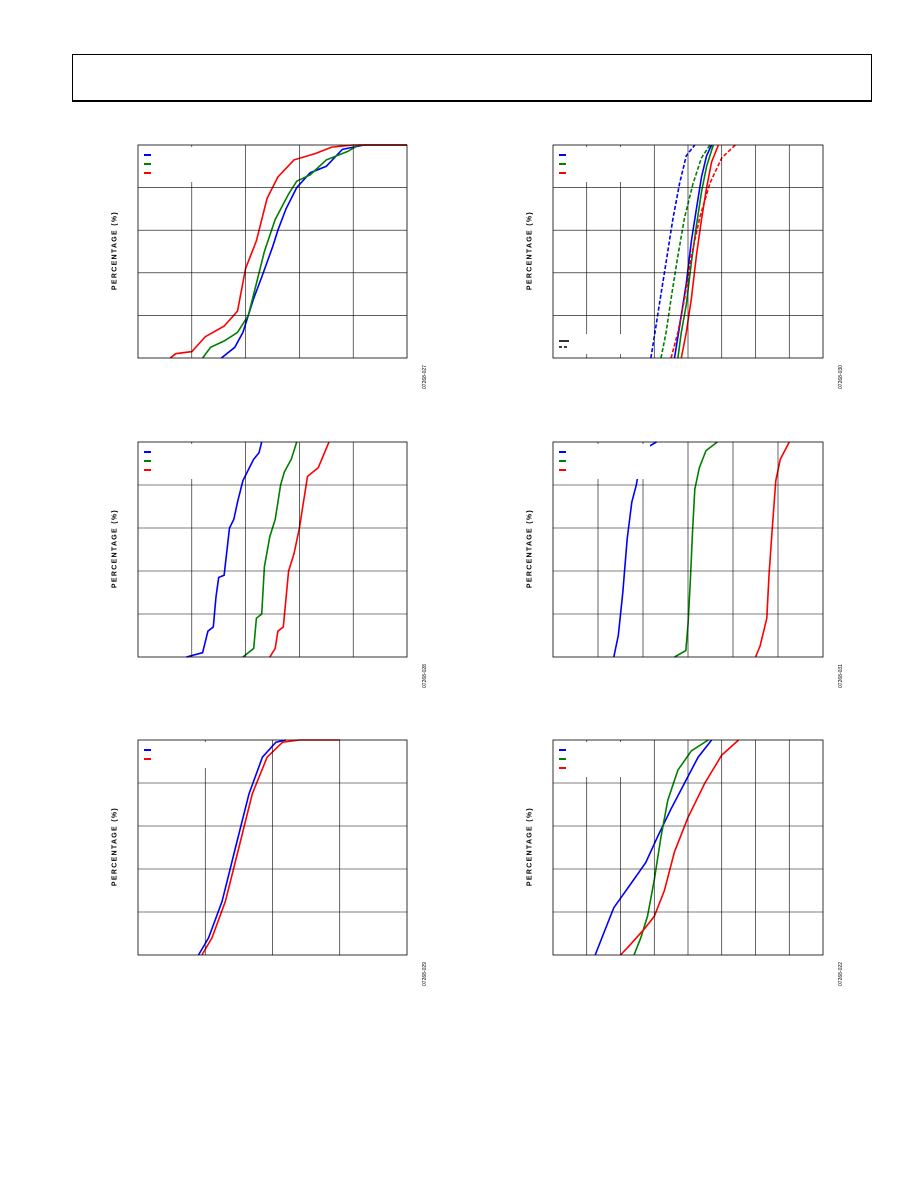  I want to click on page-header-box, so click(472, 78).